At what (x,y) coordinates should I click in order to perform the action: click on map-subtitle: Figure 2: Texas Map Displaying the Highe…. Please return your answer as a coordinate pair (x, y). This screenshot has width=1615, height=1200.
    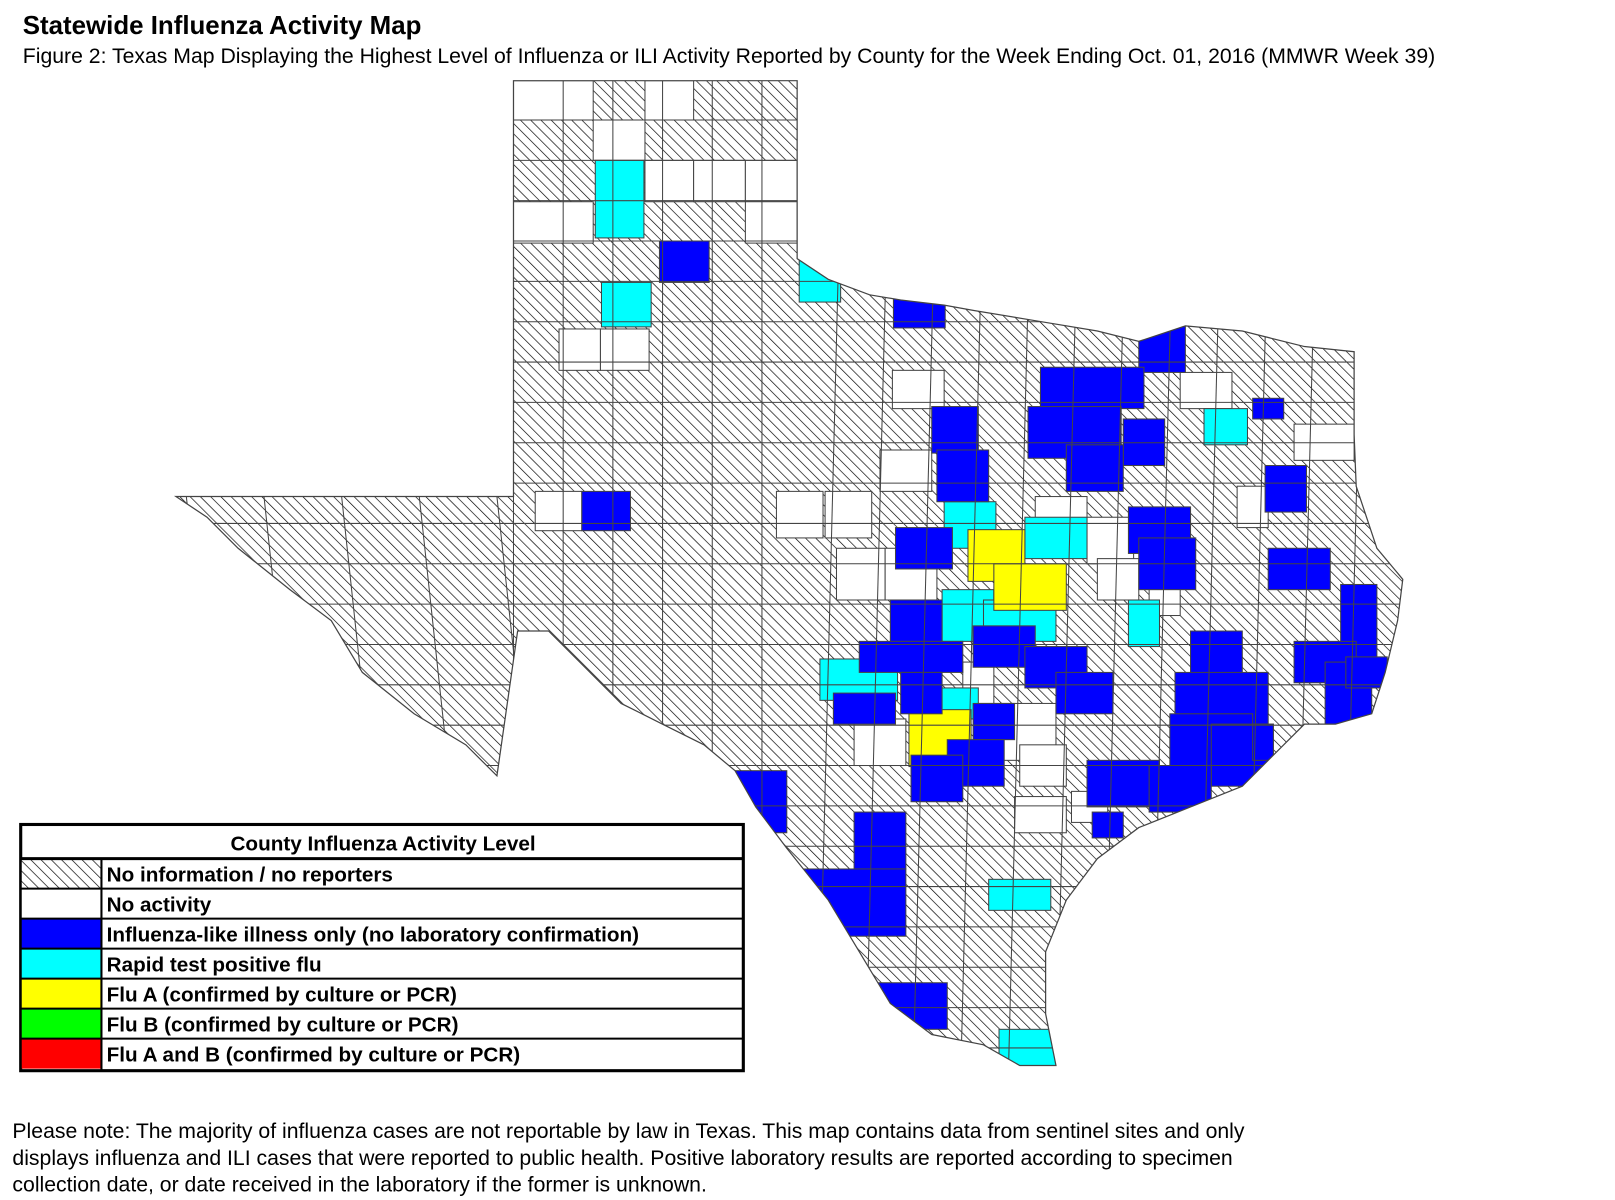
    Looking at the image, I should click on (729, 56).